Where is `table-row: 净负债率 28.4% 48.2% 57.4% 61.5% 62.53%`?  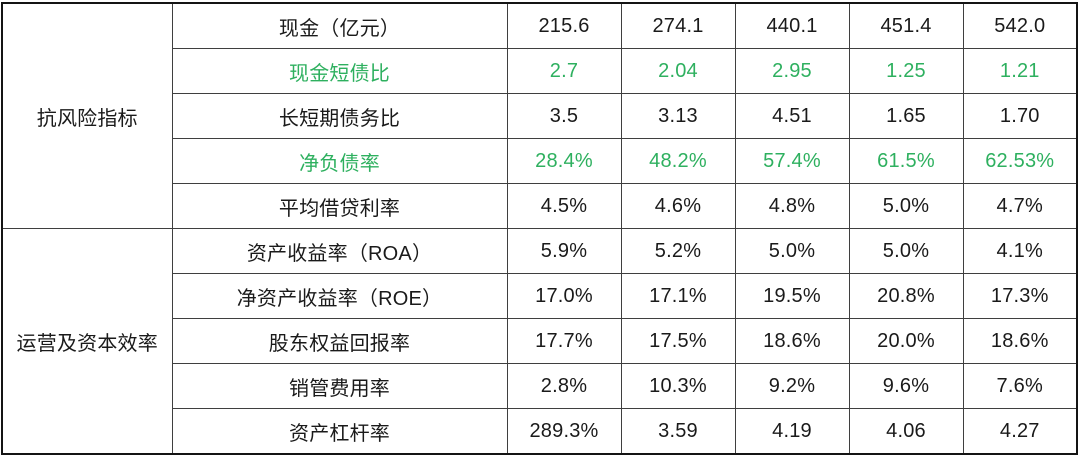
table-row: 净负债率 28.4% 48.2% 57.4% 61.5% 62.53% is located at coordinates (540, 161).